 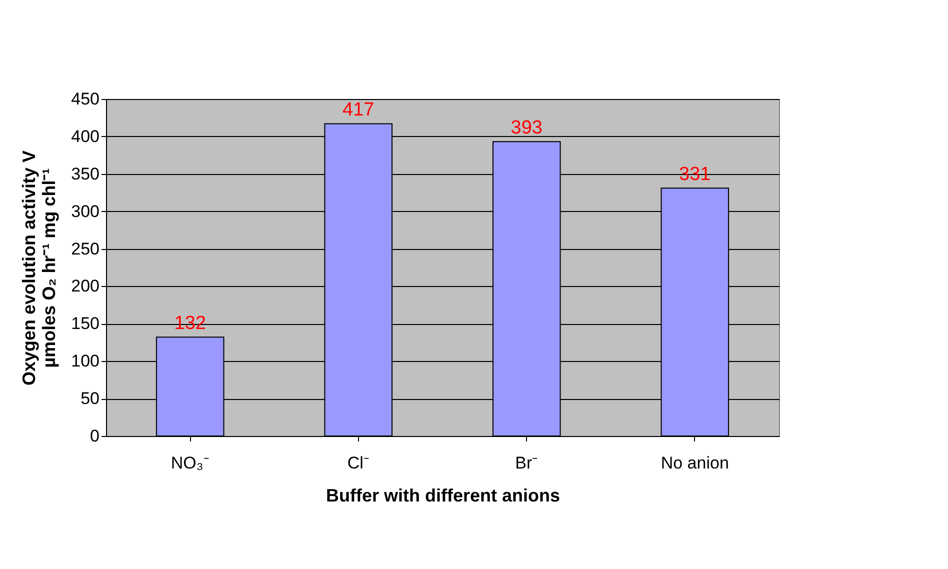 I want to click on y-tick-label: 50, so click(x=90, y=398).